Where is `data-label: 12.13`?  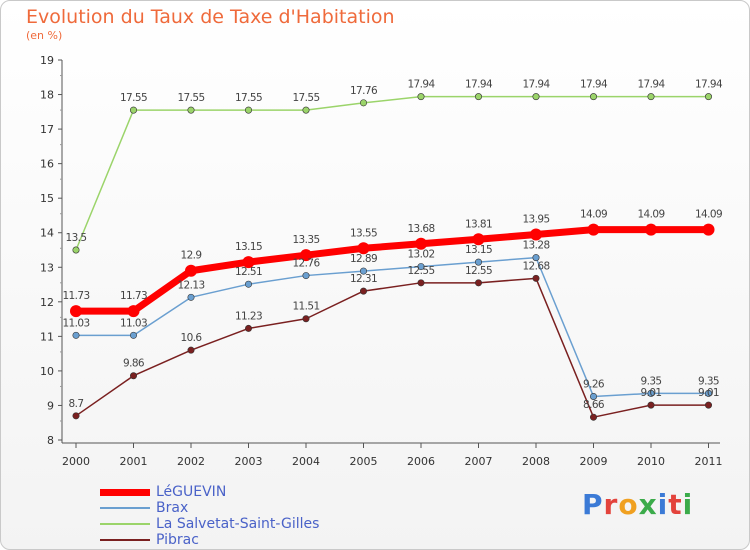 data-label: 12.13 is located at coordinates (190, 285).